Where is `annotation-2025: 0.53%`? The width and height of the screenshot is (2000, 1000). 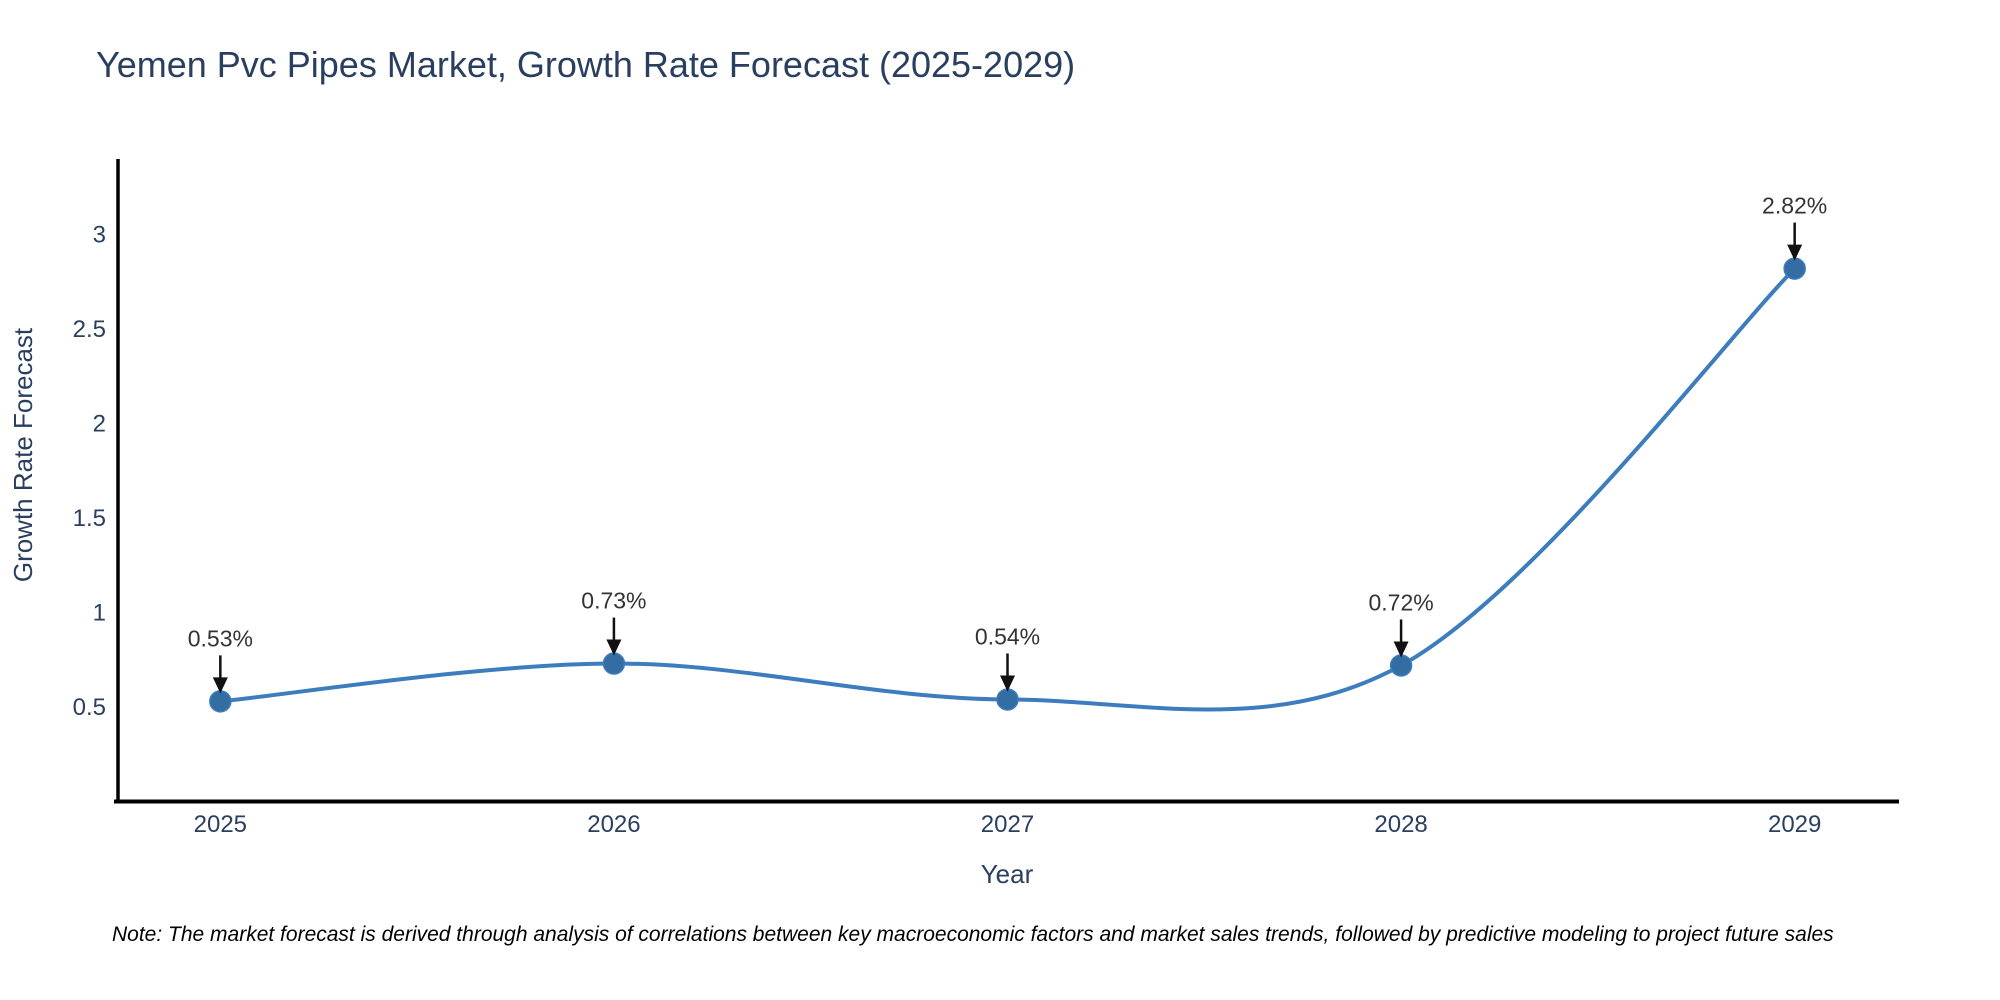
annotation-2025: 0.53% is located at coordinates (220, 659).